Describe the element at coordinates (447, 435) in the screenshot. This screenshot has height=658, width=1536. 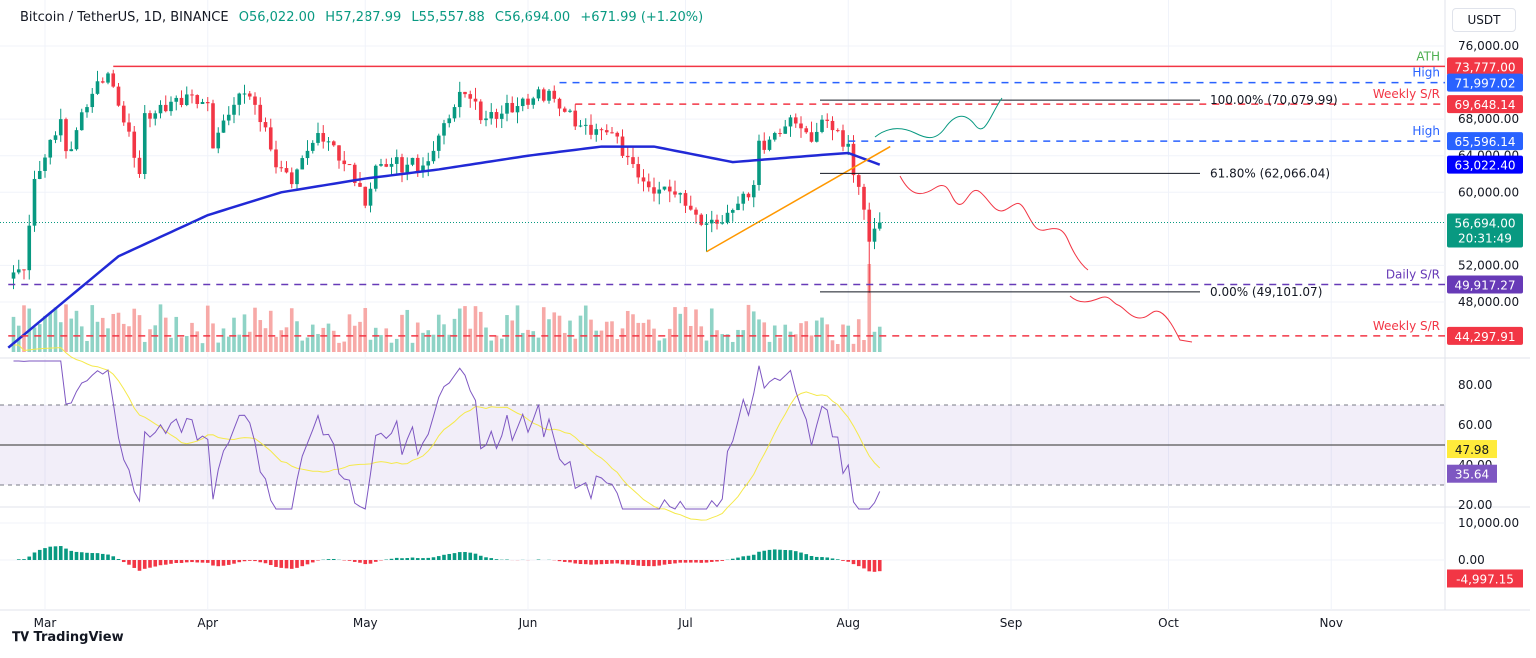
I see `rsi-line` at that location.